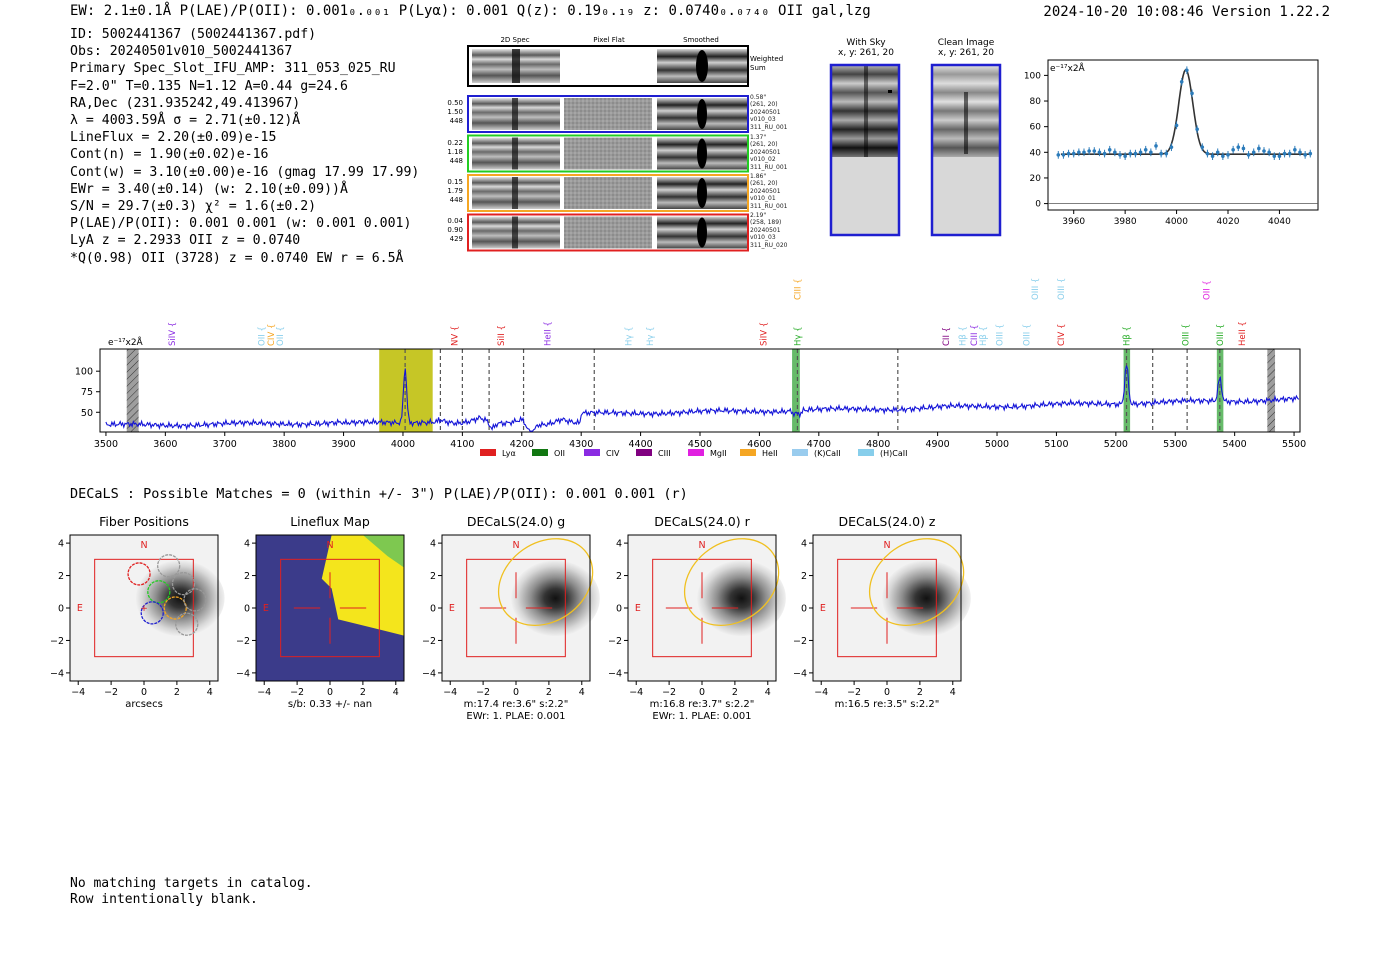 The image size is (1400, 953). What do you see at coordinates (515, 545) in the screenshot?
I see `compass-north: N` at bounding box center [515, 545].